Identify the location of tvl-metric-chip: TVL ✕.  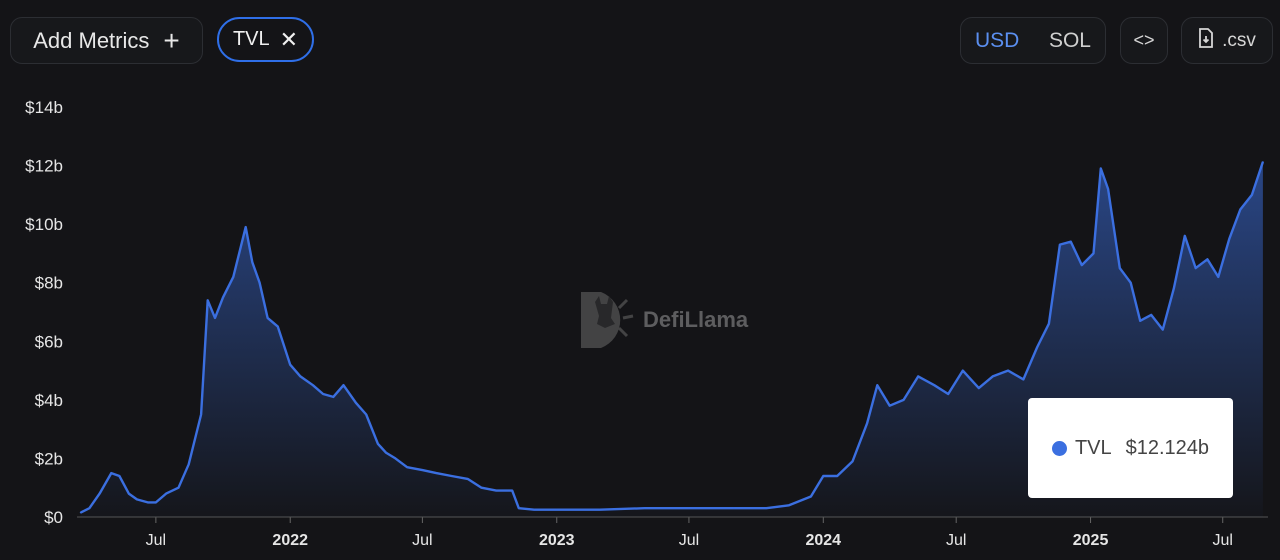
(265, 39).